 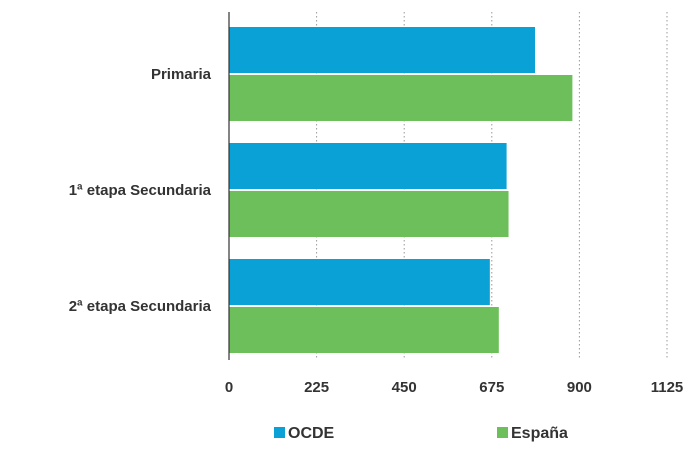 I want to click on x-tick-label: 900, so click(x=579, y=387).